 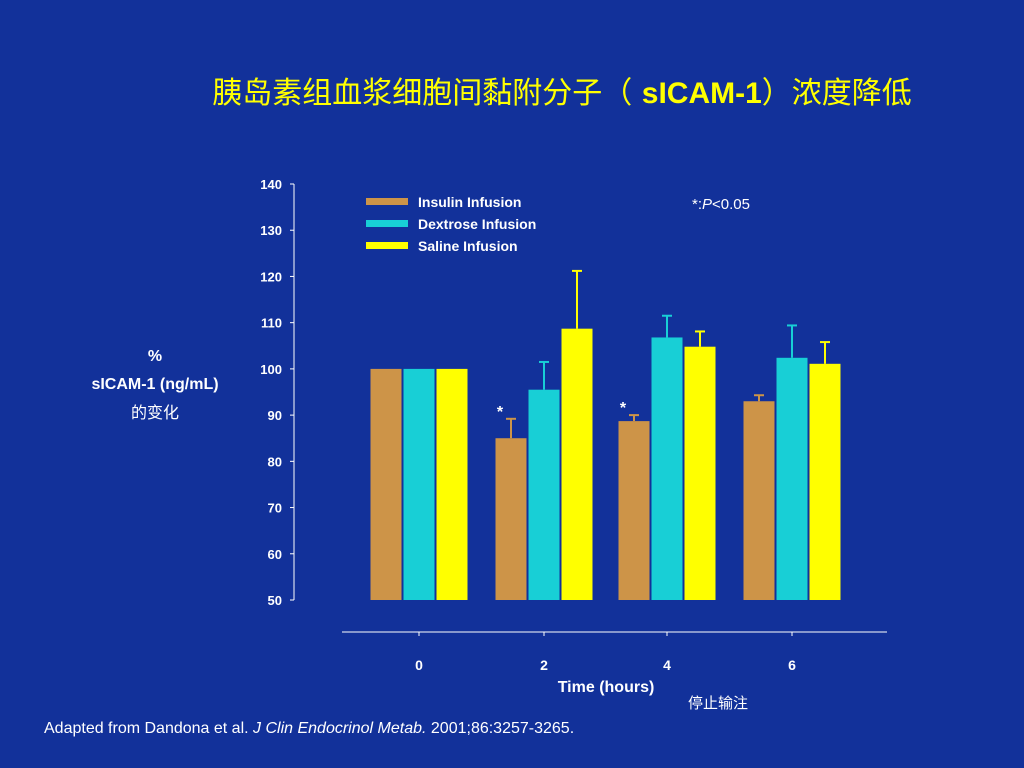 What do you see at coordinates (155, 356) in the screenshot?
I see `ylabel-line1: %` at bounding box center [155, 356].